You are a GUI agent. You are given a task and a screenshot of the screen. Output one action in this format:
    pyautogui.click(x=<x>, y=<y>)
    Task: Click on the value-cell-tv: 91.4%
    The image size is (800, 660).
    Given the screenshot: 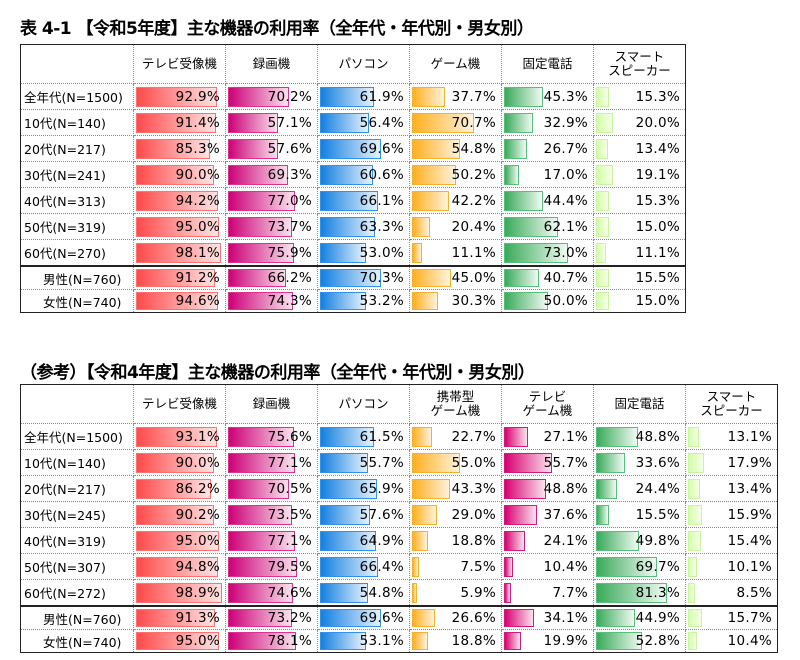 What is the action you would take?
    pyautogui.click(x=179, y=122)
    